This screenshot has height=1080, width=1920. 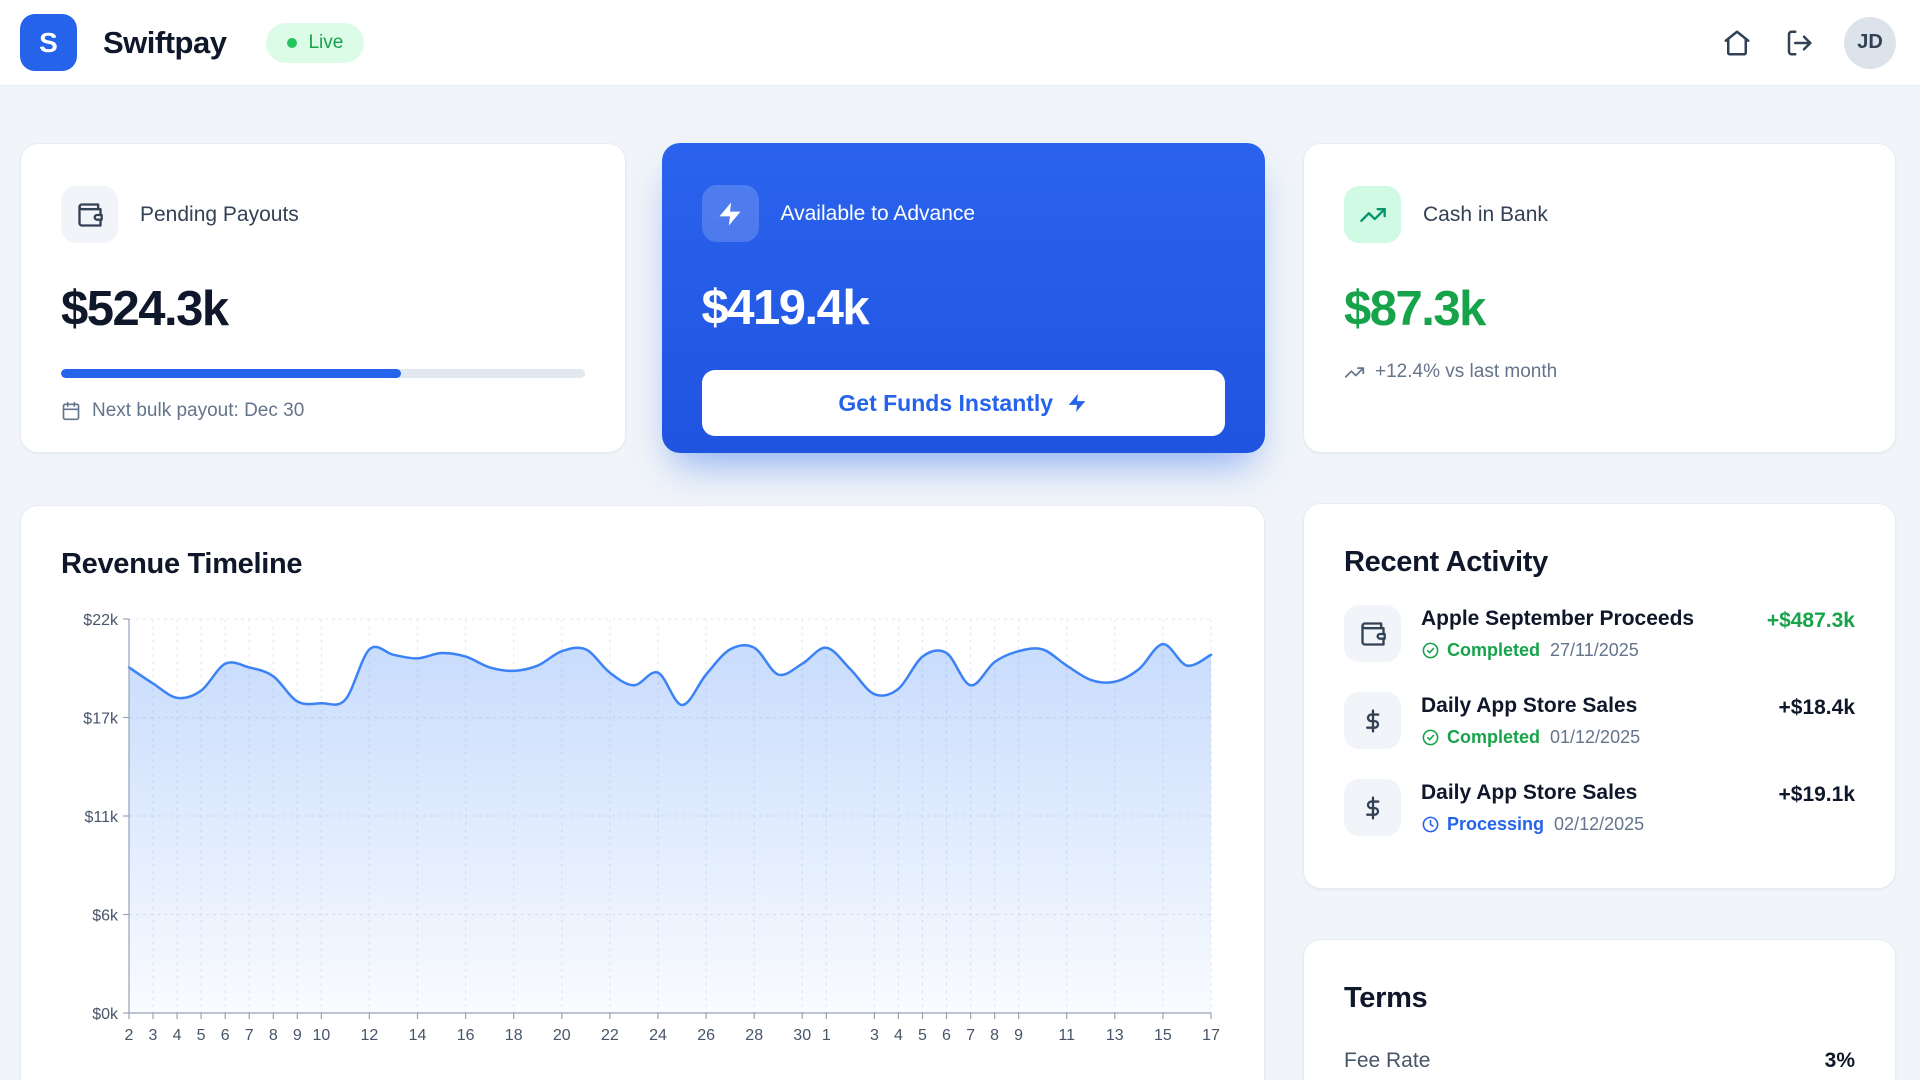 I want to click on svg-text: 1, so click(x=826, y=1035).